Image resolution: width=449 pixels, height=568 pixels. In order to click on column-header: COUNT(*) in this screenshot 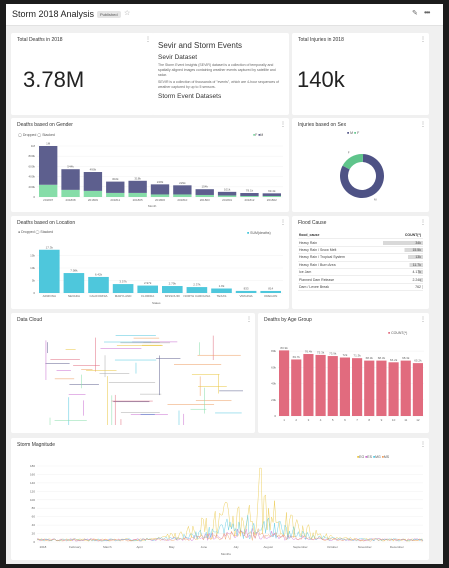, I will do `click(412, 235)`.